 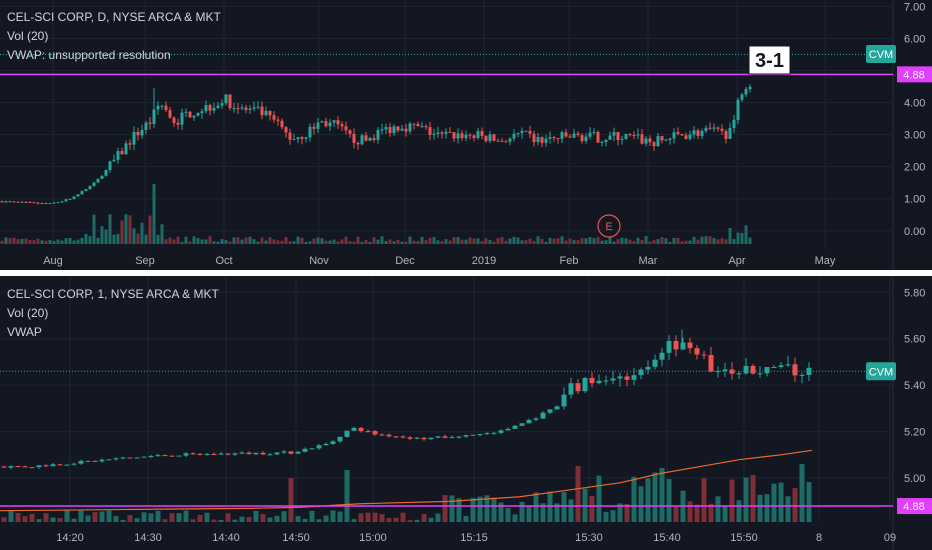 I want to click on top-legend-vwap: VWAP: unsupported resolution, so click(x=89, y=55).